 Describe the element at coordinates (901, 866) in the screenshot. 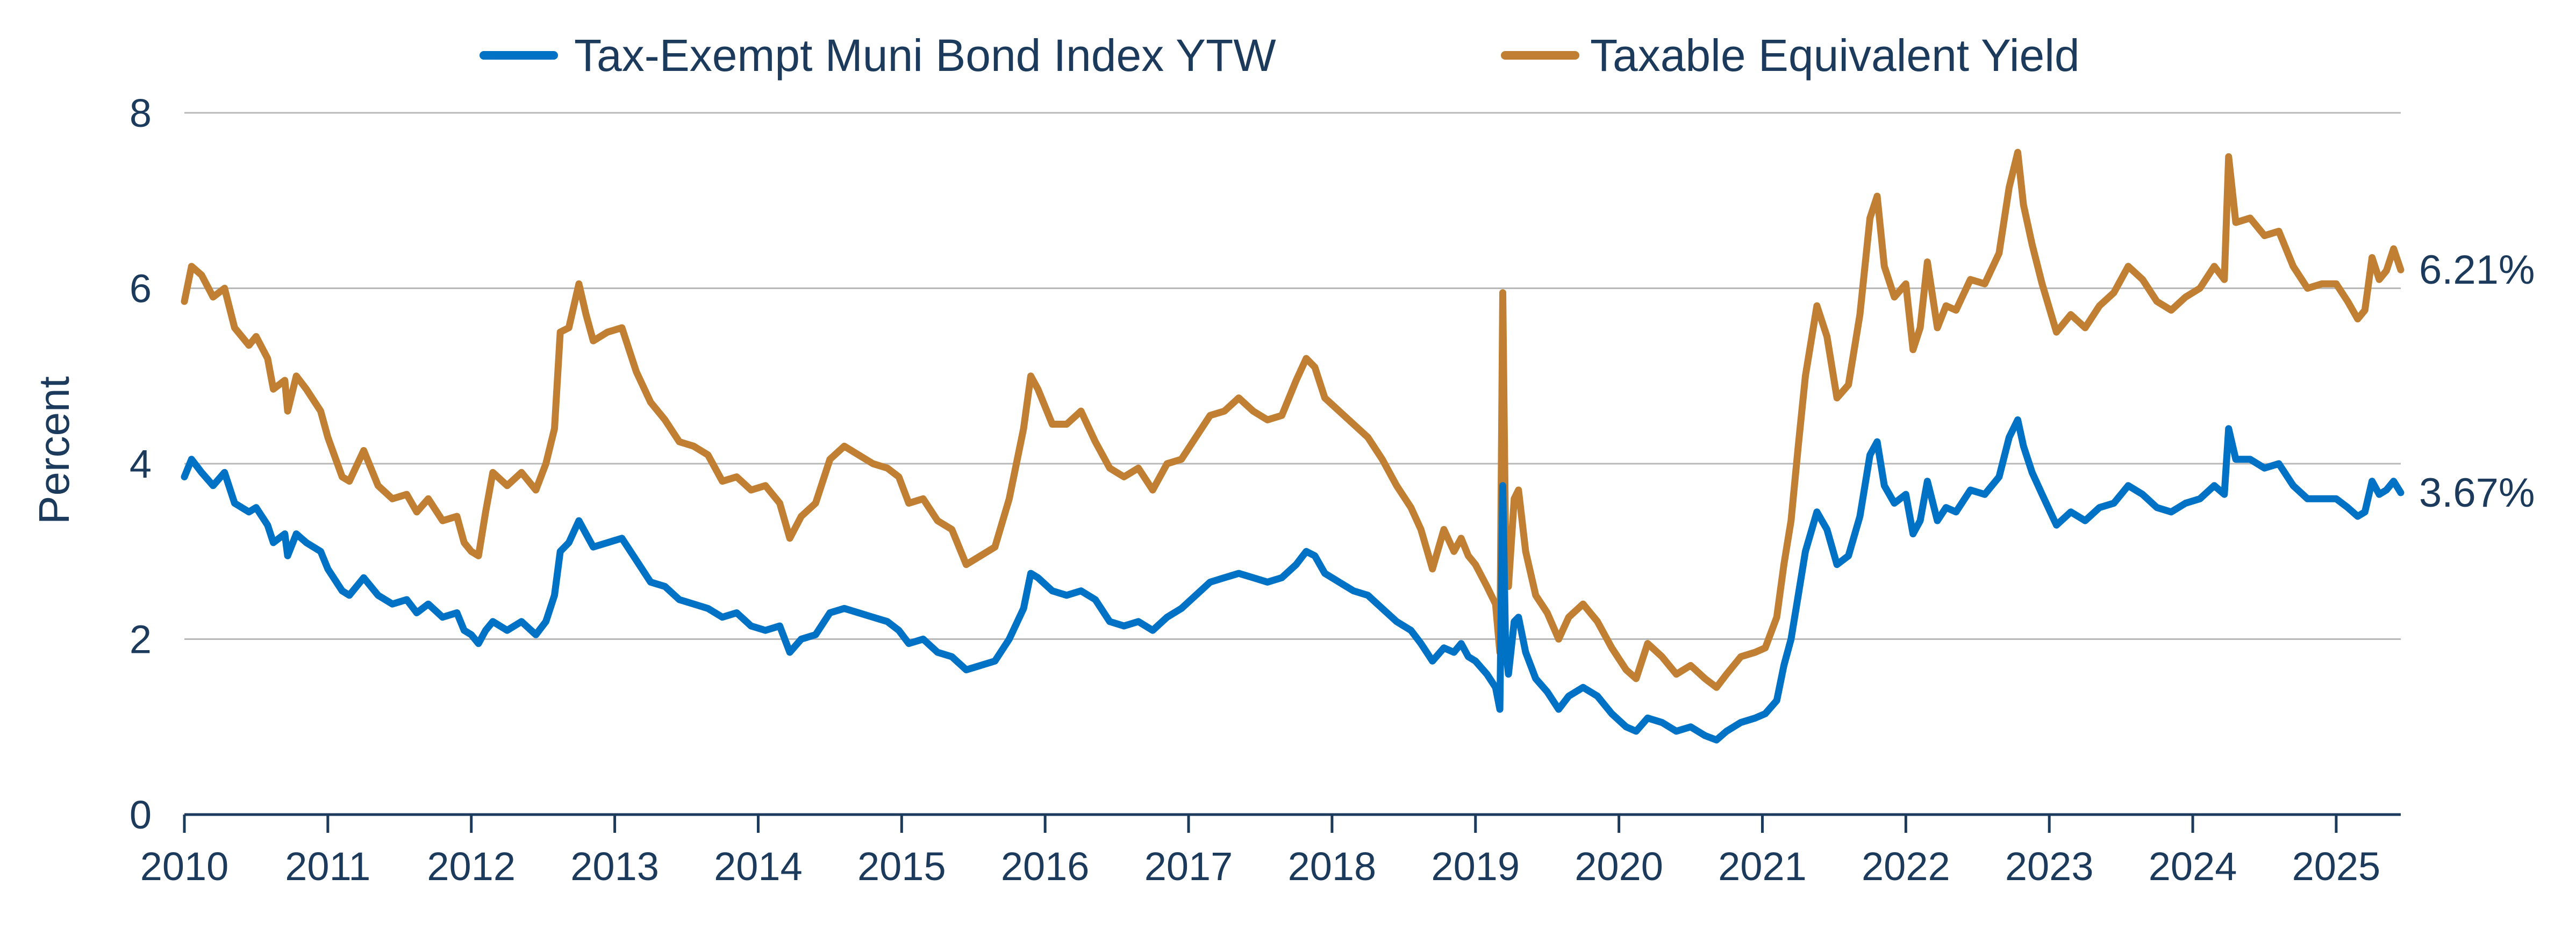

I see `x-tick-label: 2015` at that location.